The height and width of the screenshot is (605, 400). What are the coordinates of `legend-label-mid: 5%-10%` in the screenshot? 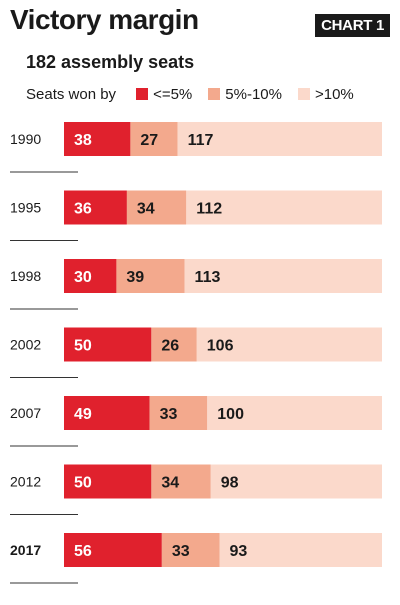 It's located at (253, 94).